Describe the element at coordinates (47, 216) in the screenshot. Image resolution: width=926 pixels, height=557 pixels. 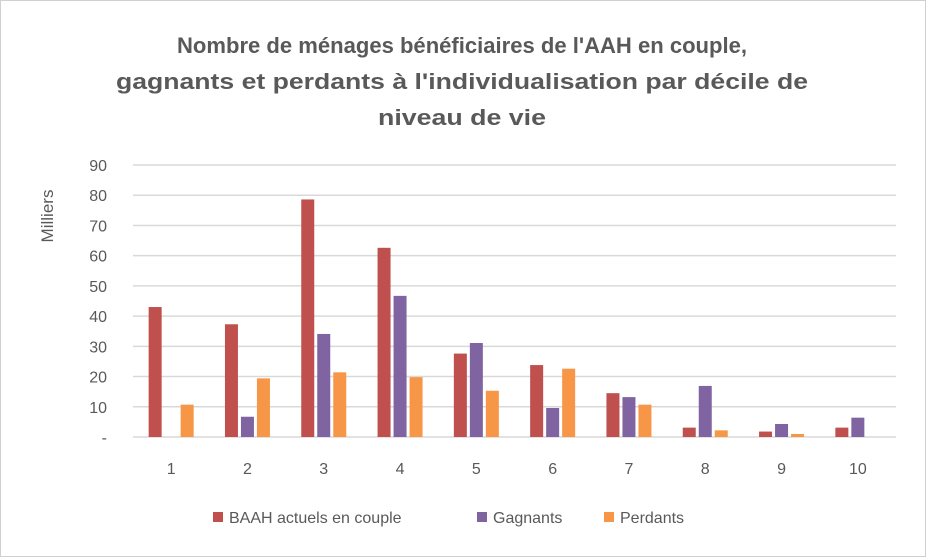
I see `y-axis-label: Milliers` at that location.